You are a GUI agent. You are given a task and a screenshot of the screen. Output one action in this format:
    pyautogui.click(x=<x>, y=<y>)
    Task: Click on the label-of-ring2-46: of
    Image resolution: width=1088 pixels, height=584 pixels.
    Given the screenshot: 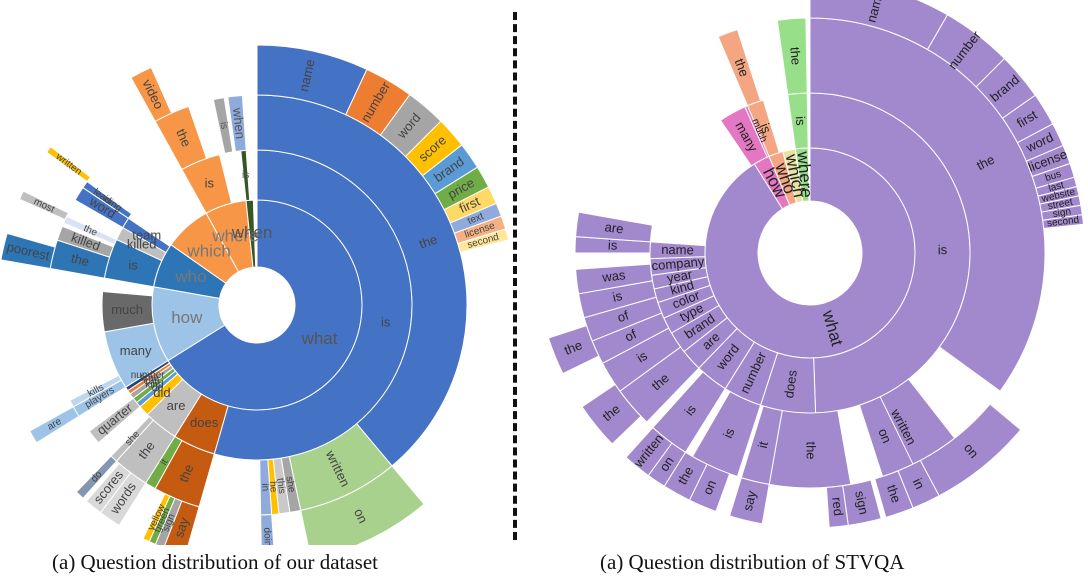 What is the action you would take?
    pyautogui.click(x=623, y=316)
    